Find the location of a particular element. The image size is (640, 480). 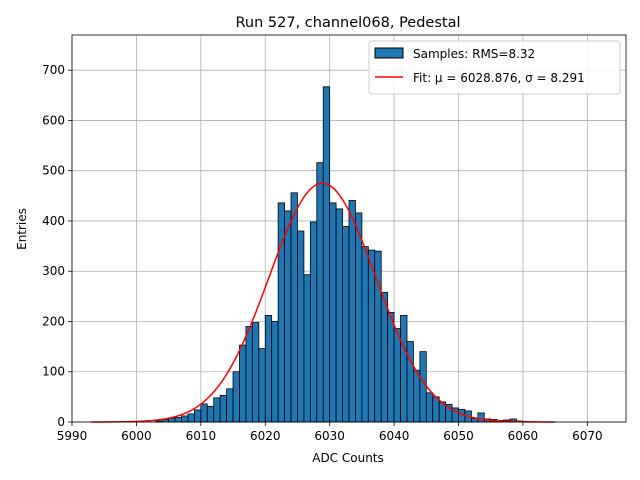

legend-bar-swatch is located at coordinates (389, 53).